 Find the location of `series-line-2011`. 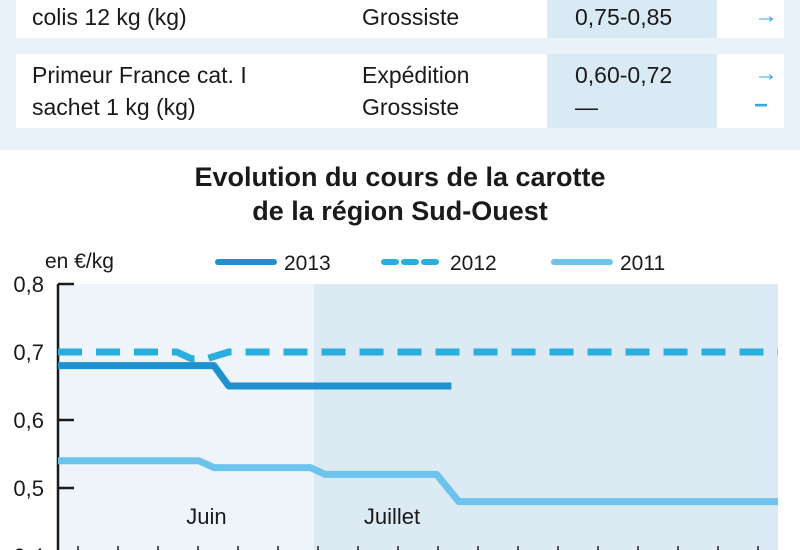

series-line-2011 is located at coordinates (418, 481).